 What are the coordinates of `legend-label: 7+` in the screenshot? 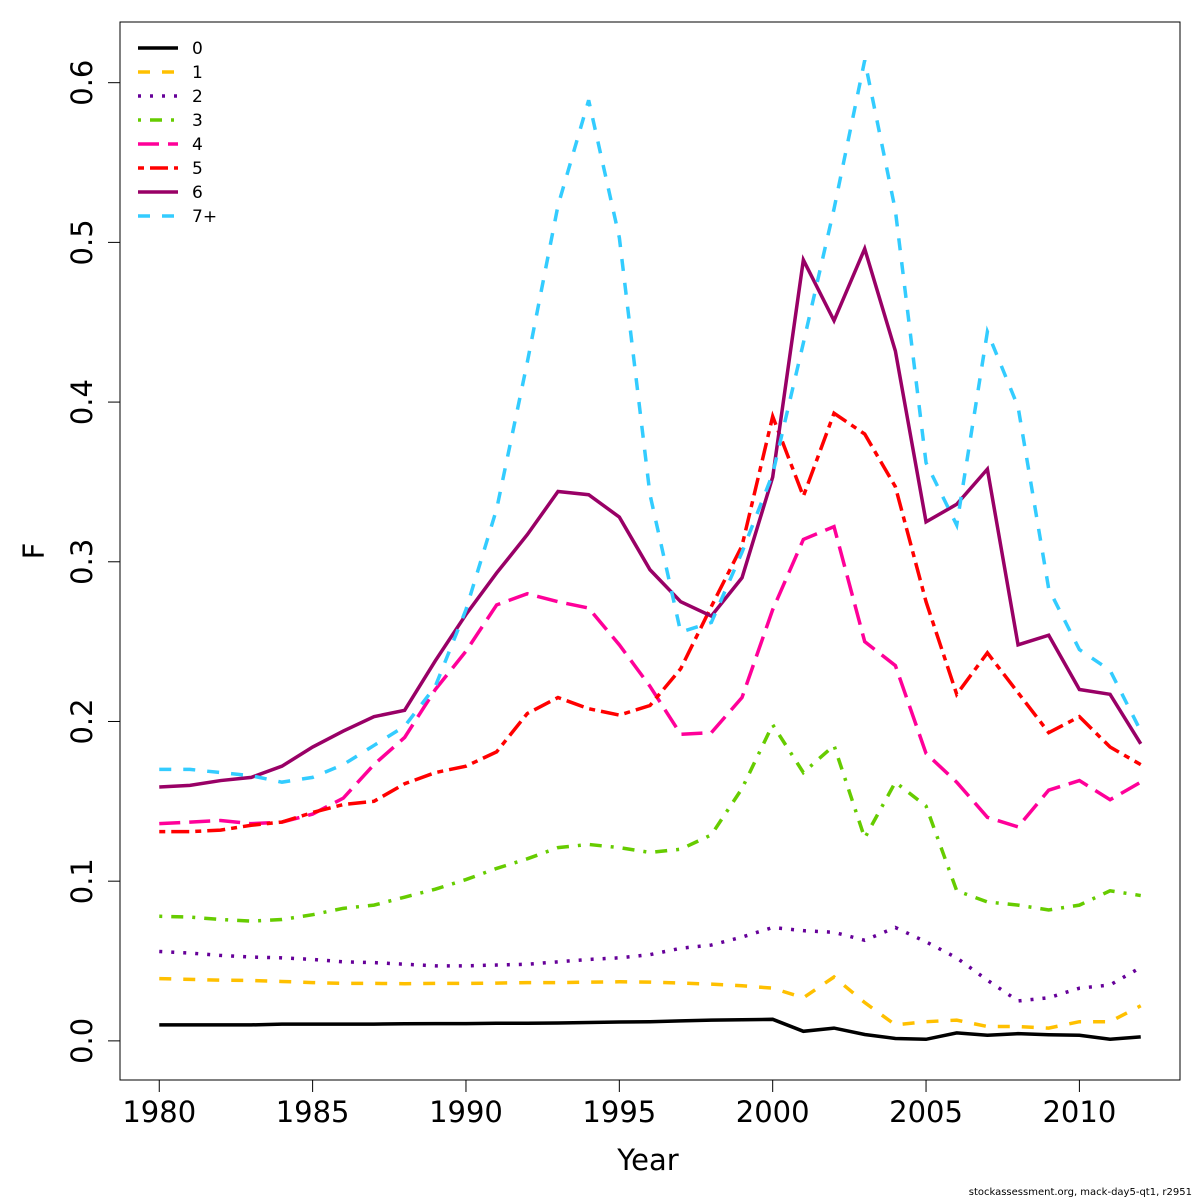 It's located at (204, 217).